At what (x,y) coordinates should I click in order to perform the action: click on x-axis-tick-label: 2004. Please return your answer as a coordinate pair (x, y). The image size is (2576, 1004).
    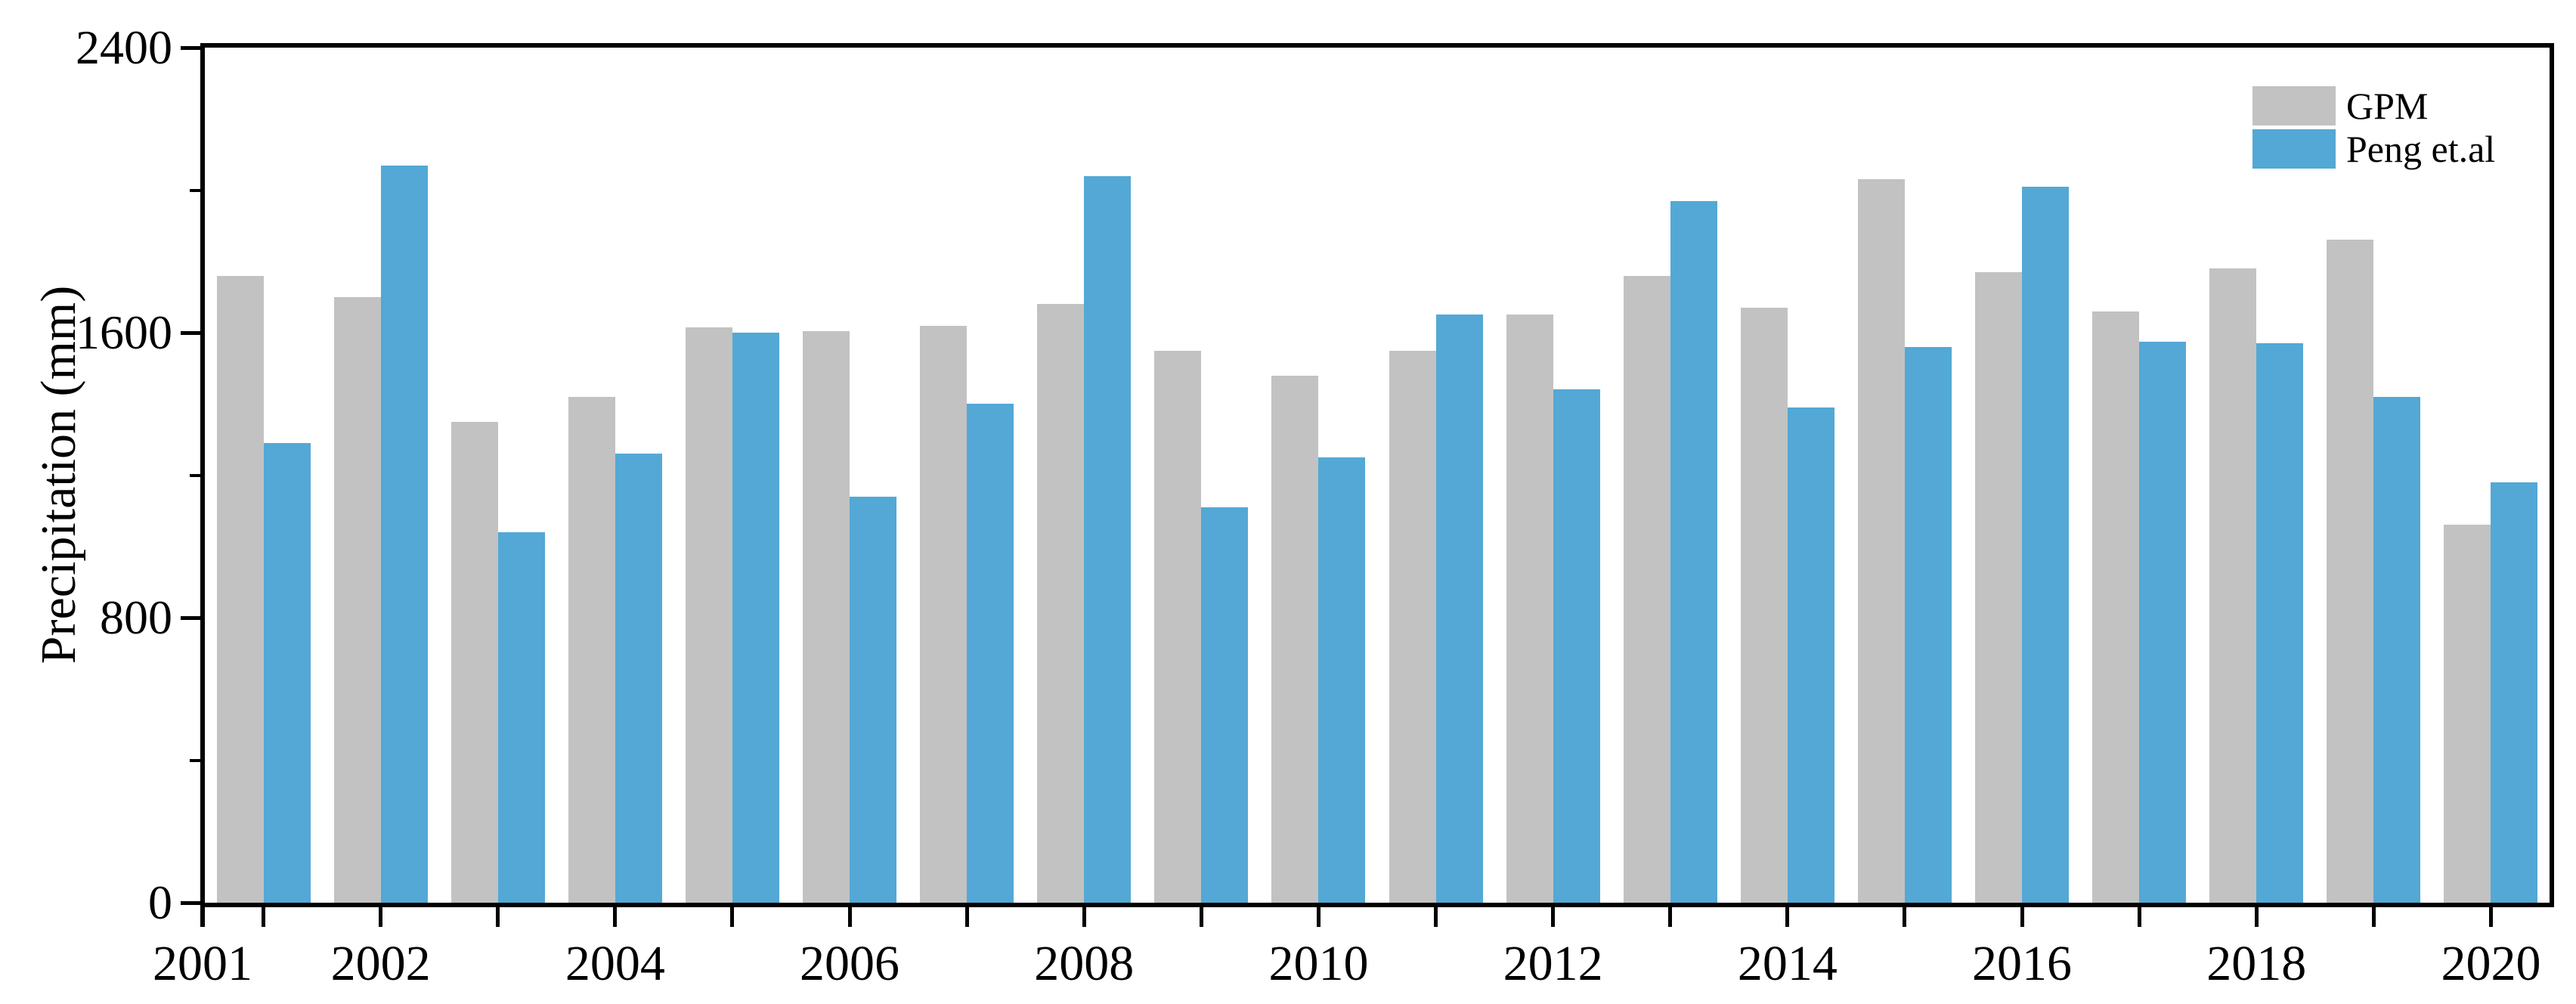
    Looking at the image, I should click on (615, 963).